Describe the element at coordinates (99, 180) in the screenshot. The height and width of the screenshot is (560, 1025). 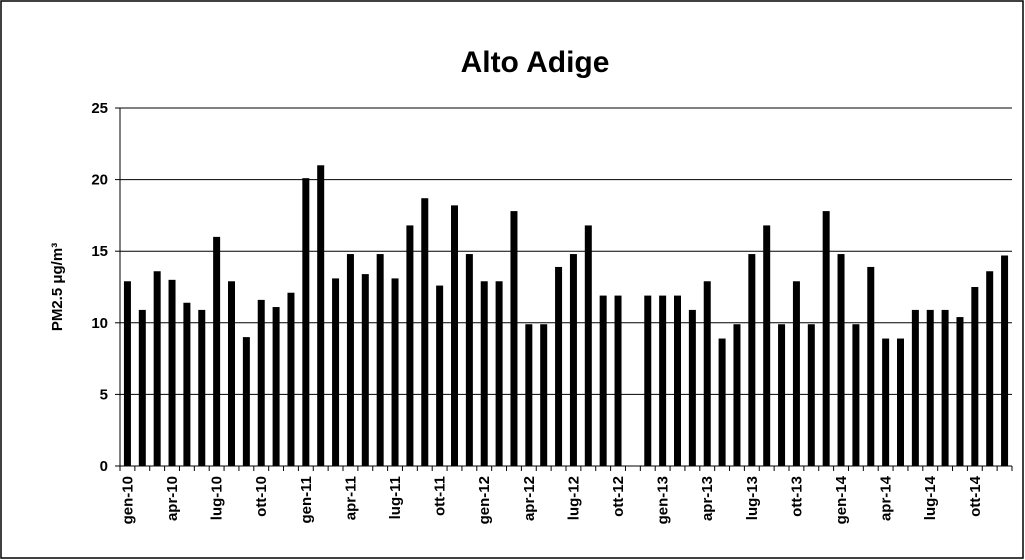
I see `y-tick-label: 20` at that location.